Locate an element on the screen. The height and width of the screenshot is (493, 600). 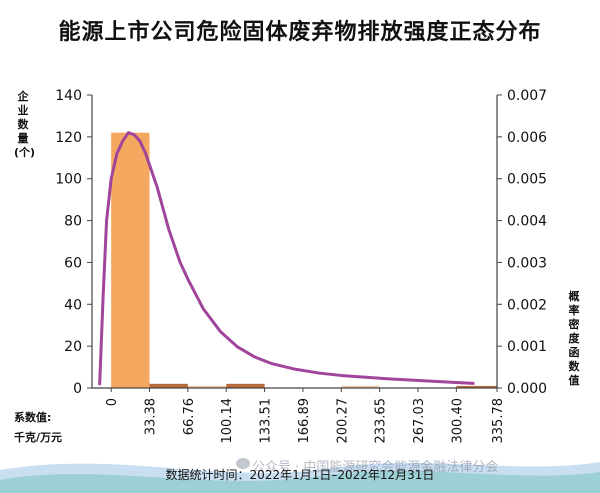
decorative-wave is located at coordinates (300, 477).